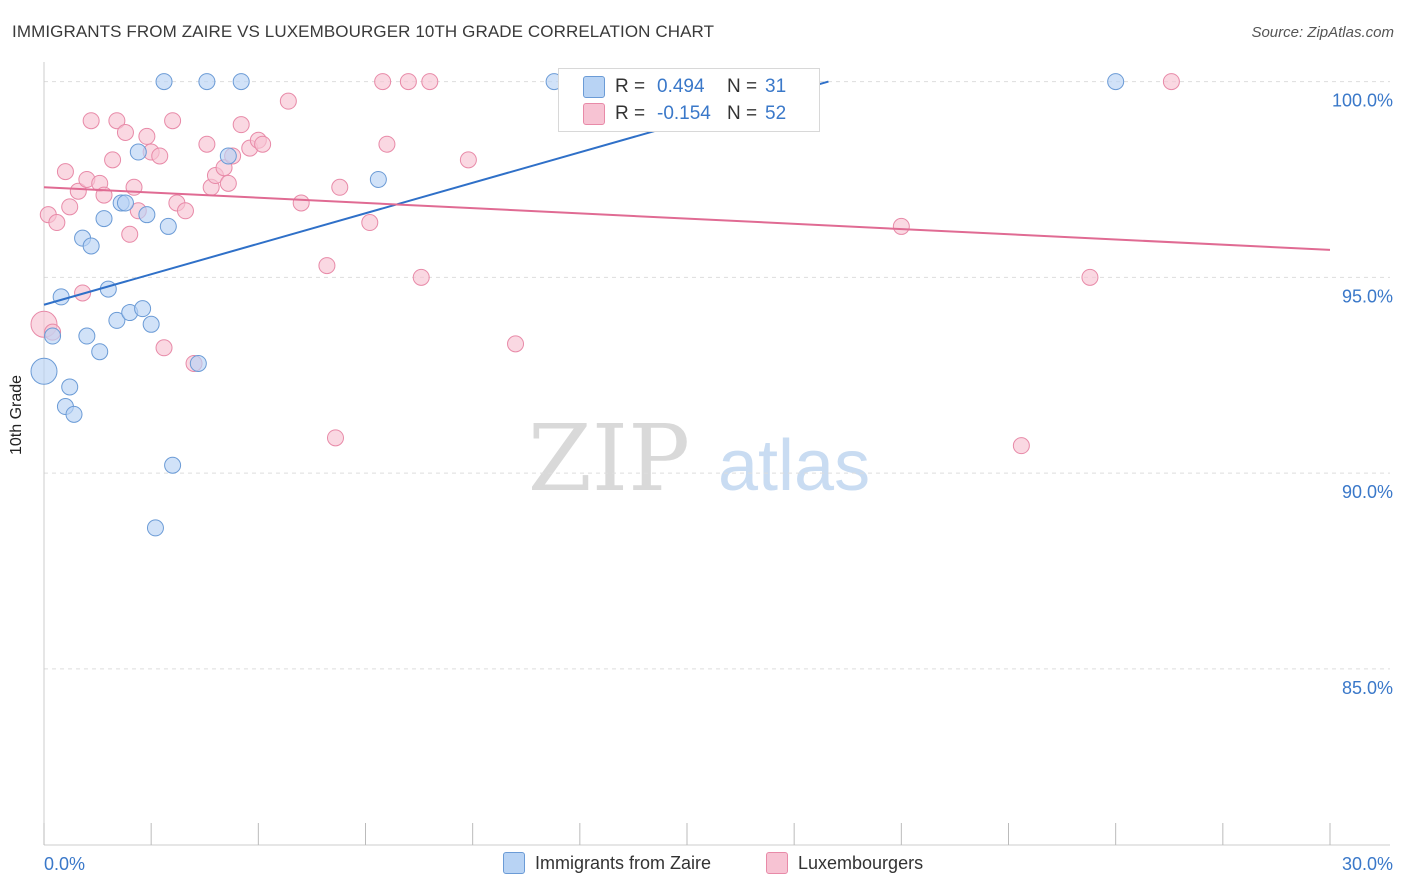  What do you see at coordinates (1367, 492) in the screenshot?
I see `y-tick-label: 90.0%` at bounding box center [1367, 492].